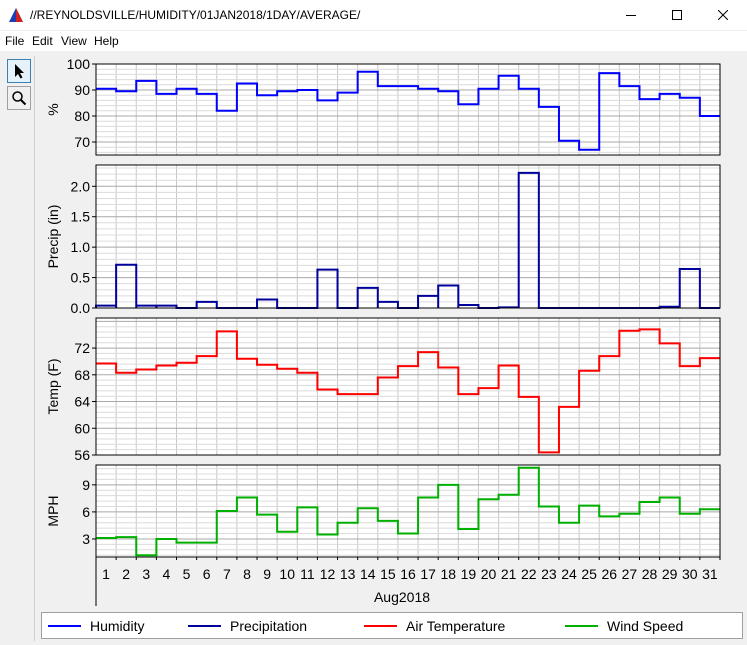 The image size is (747, 645). I want to click on y-tick-label: 56, so click(82, 455).